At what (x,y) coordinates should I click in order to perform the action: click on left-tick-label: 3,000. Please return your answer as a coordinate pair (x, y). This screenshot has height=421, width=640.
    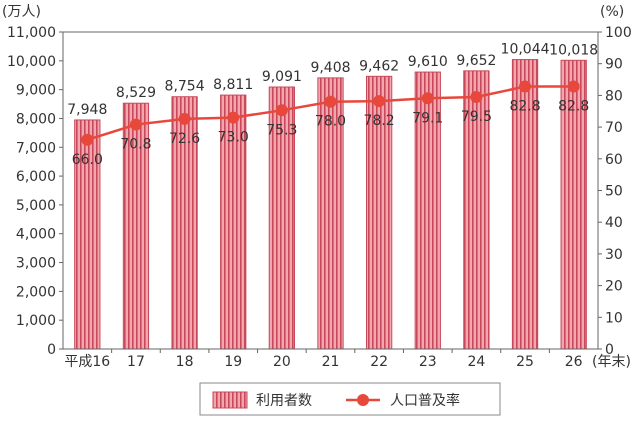
    Looking at the image, I should click on (36, 264).